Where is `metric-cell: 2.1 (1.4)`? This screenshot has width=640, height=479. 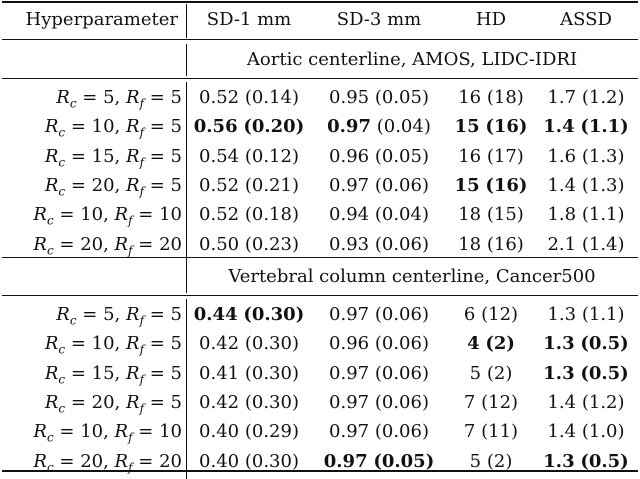
metric-cell: 2.1 (1.4) is located at coordinates (578, 245).